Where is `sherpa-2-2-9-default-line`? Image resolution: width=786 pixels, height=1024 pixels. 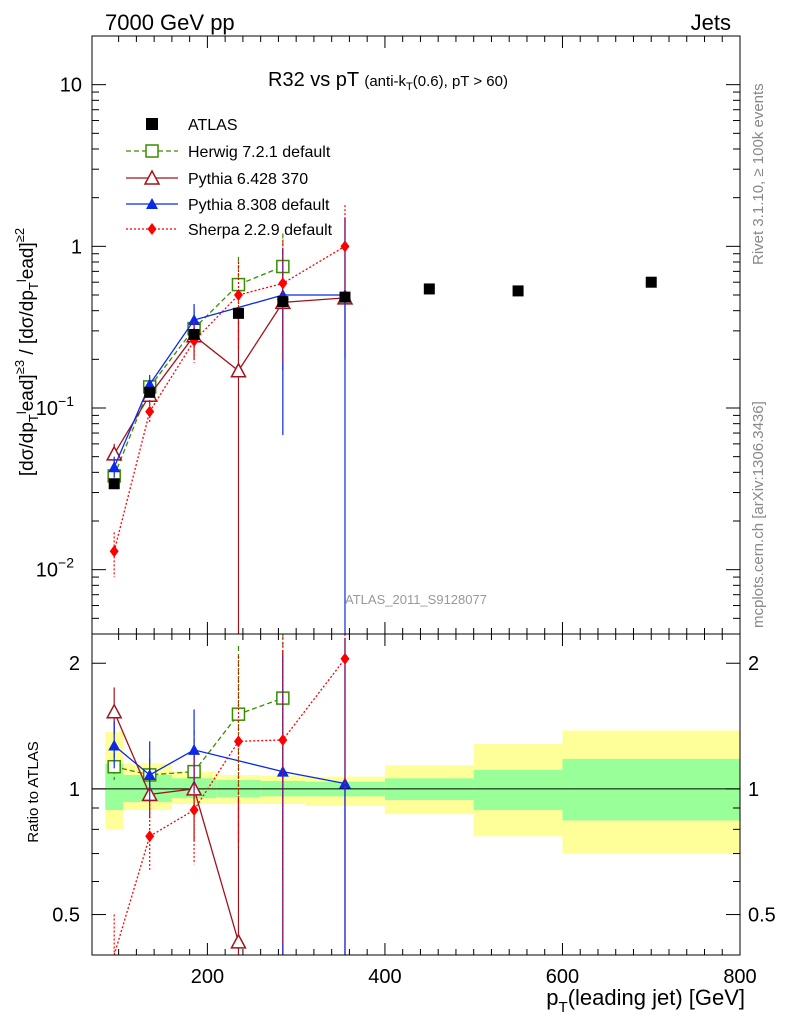
sherpa-2-2-9-default-line is located at coordinates (229, 398).